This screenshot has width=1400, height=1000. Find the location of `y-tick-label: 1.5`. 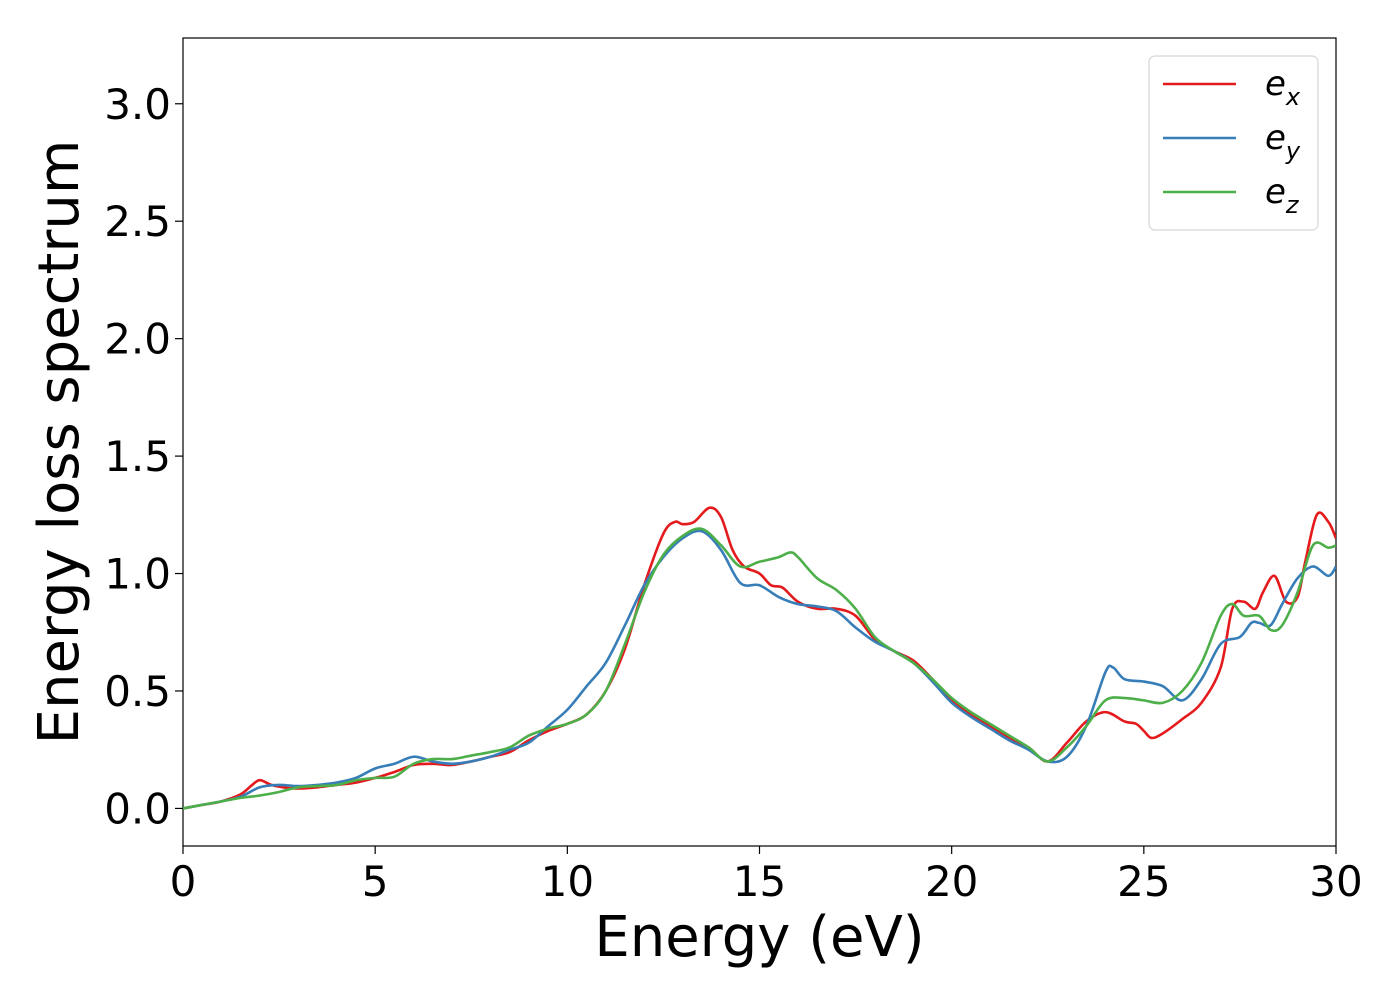

y-tick-label: 1.5 is located at coordinates (137, 456).